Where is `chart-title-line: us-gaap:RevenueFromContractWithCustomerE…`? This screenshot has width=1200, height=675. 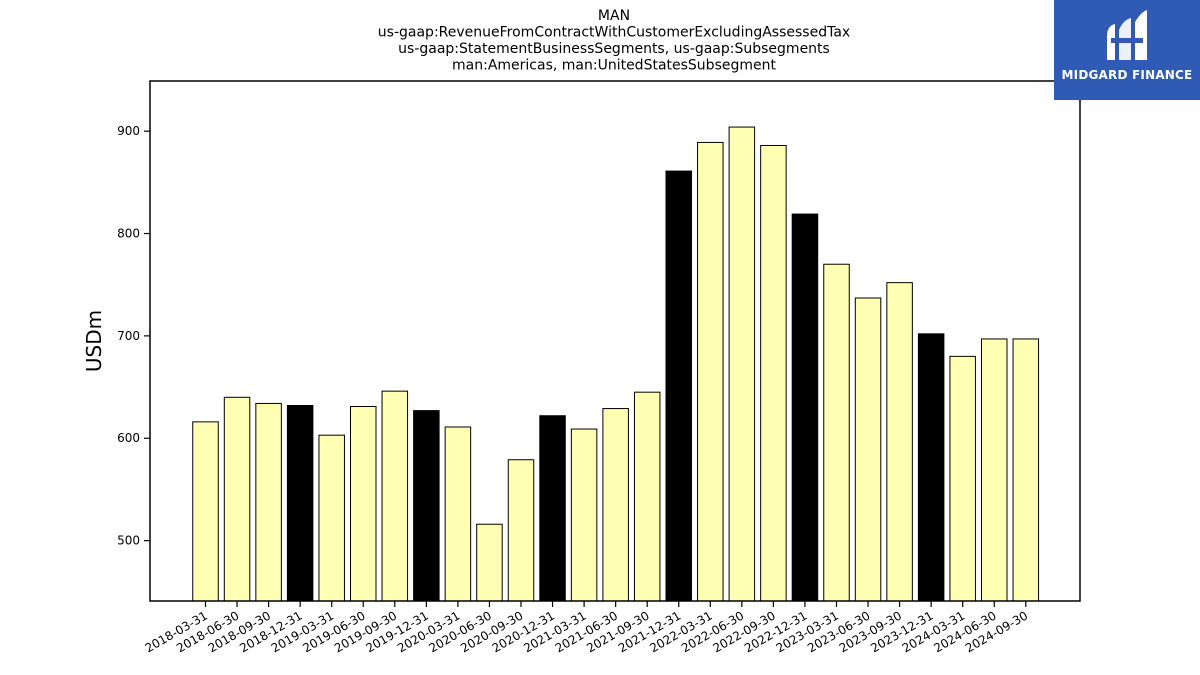 chart-title-line: us-gaap:RevenueFromContractWithCustomerE… is located at coordinates (614, 33).